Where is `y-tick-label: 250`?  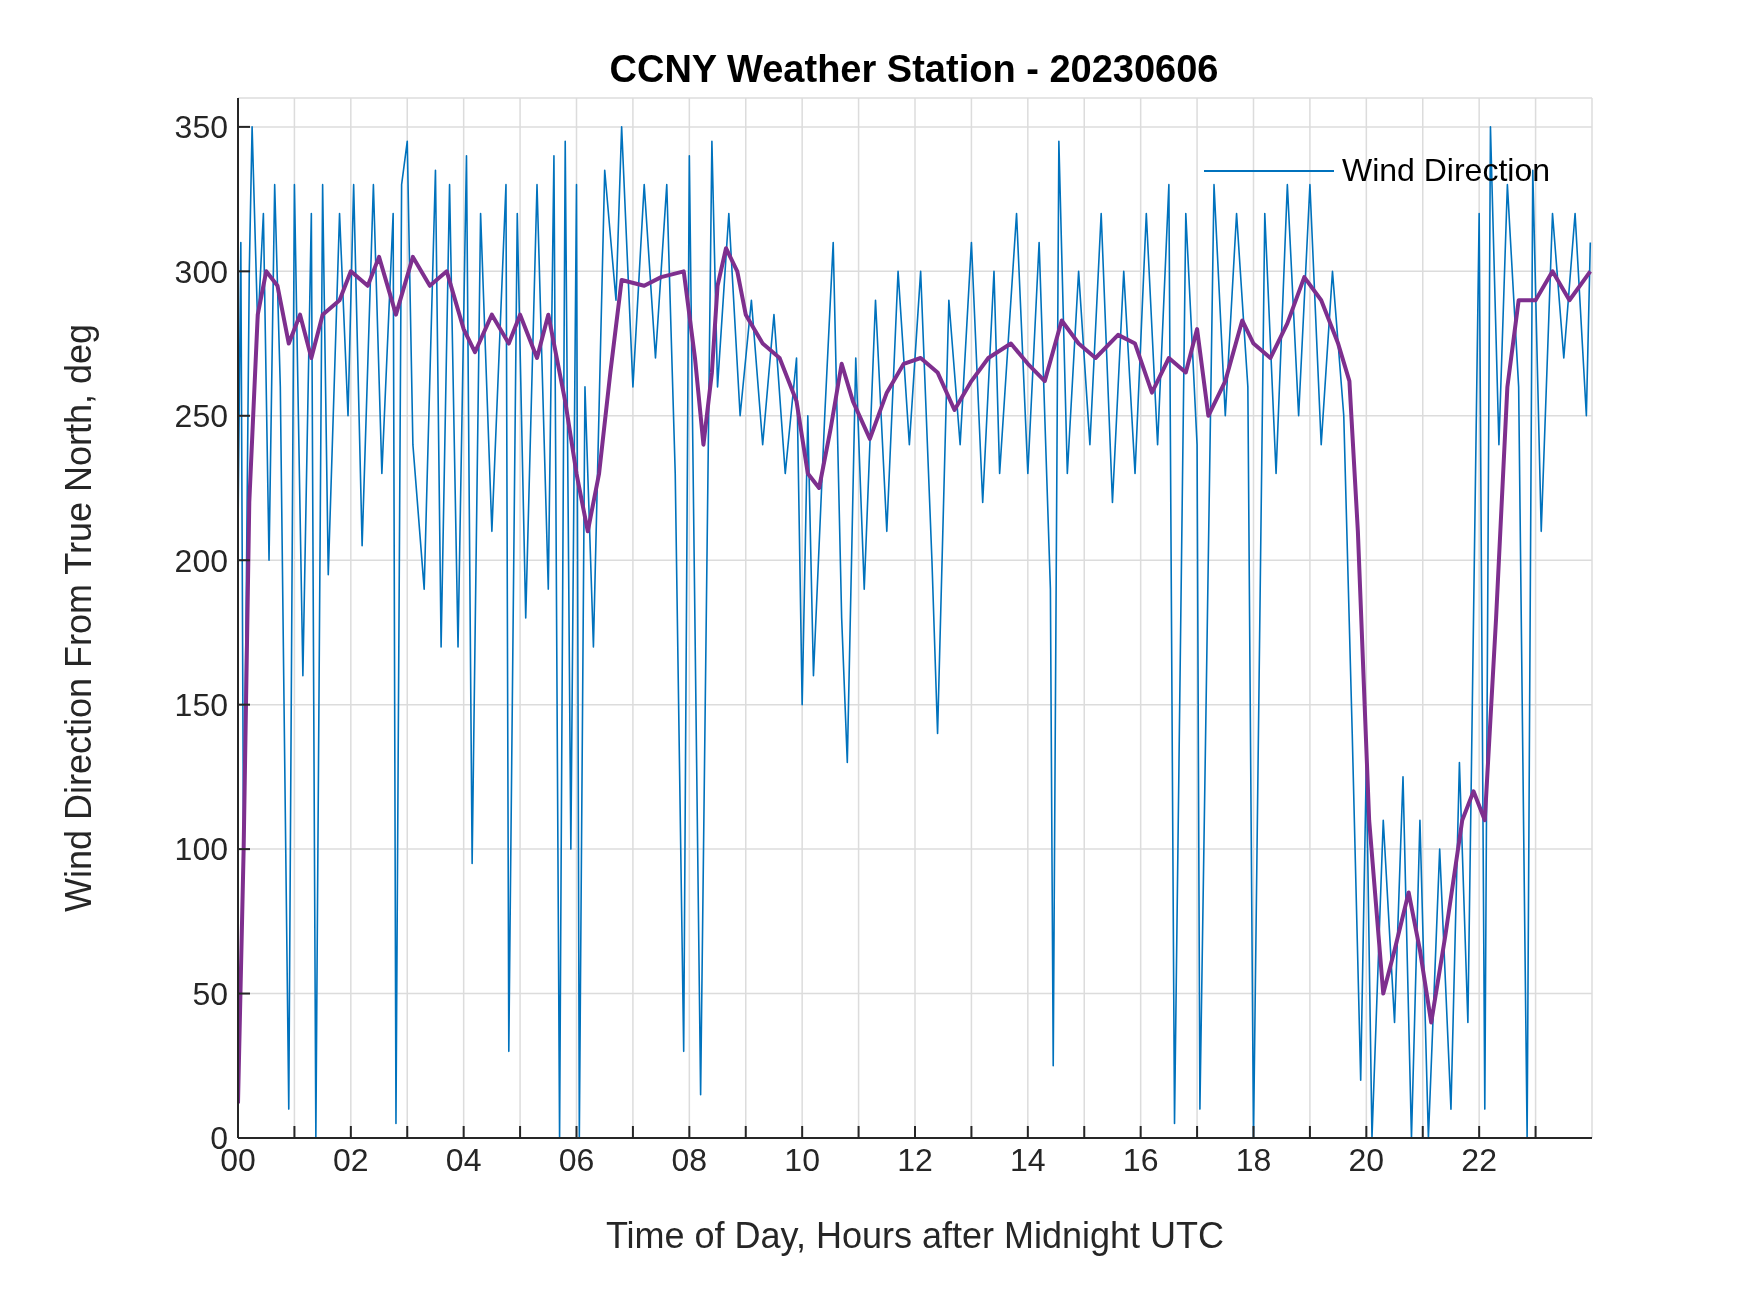 y-tick-label: 250 is located at coordinates (201, 416).